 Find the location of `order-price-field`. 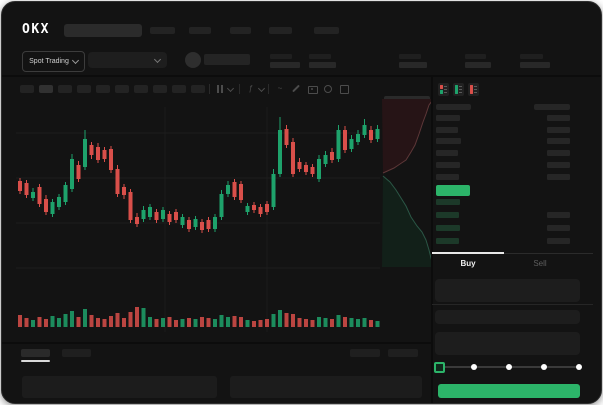

order-price-field is located at coordinates (507, 290).